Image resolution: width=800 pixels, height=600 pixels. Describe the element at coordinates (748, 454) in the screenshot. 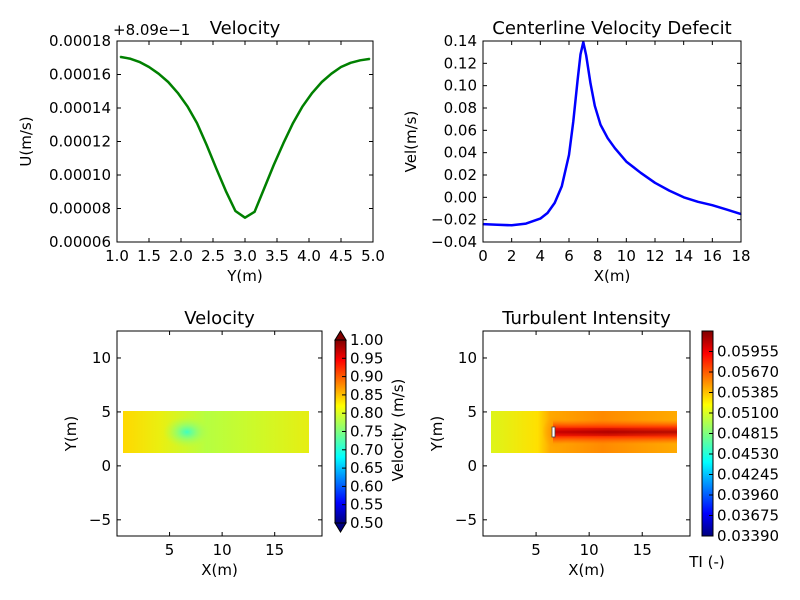

I see `colorbar-tick-label: 0.04530` at that location.